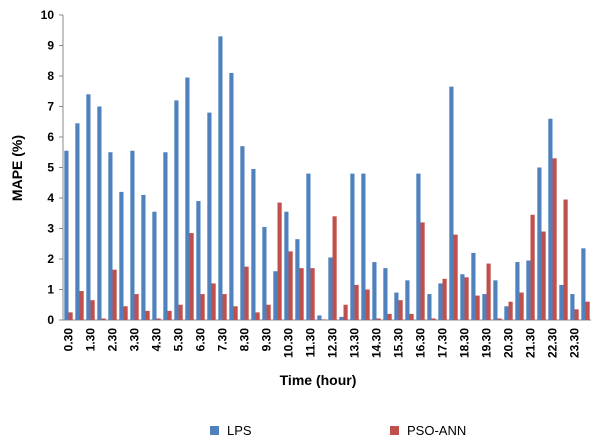  What do you see at coordinates (465, 343) in the screenshot?
I see `x-tick-label: 18.30` at bounding box center [465, 343].